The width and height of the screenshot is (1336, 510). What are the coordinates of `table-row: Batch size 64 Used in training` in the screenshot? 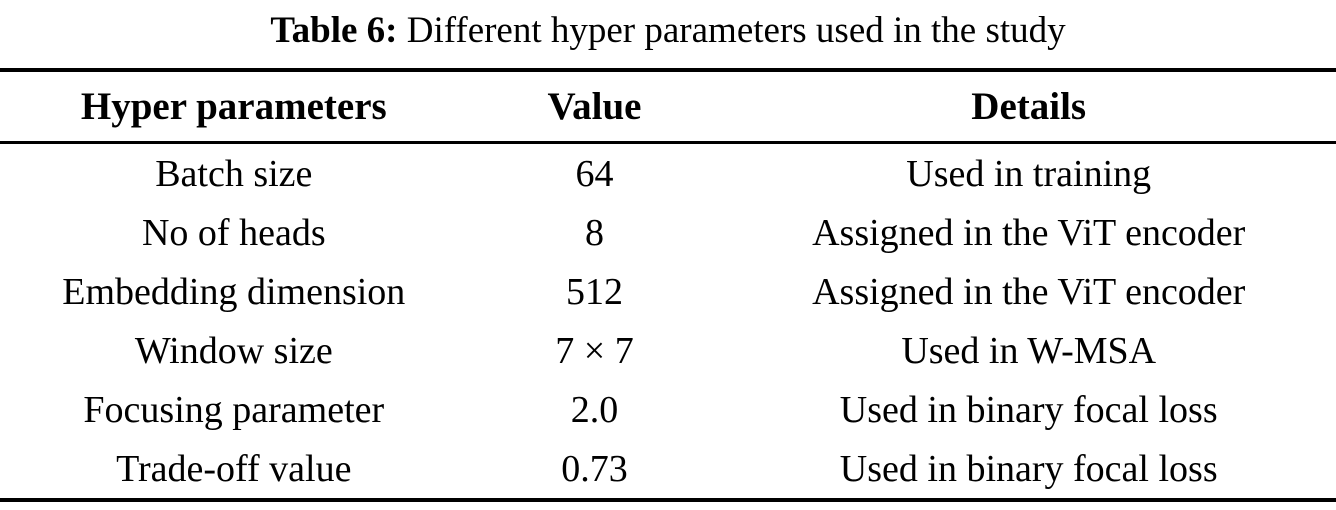 It's located at (668, 173).